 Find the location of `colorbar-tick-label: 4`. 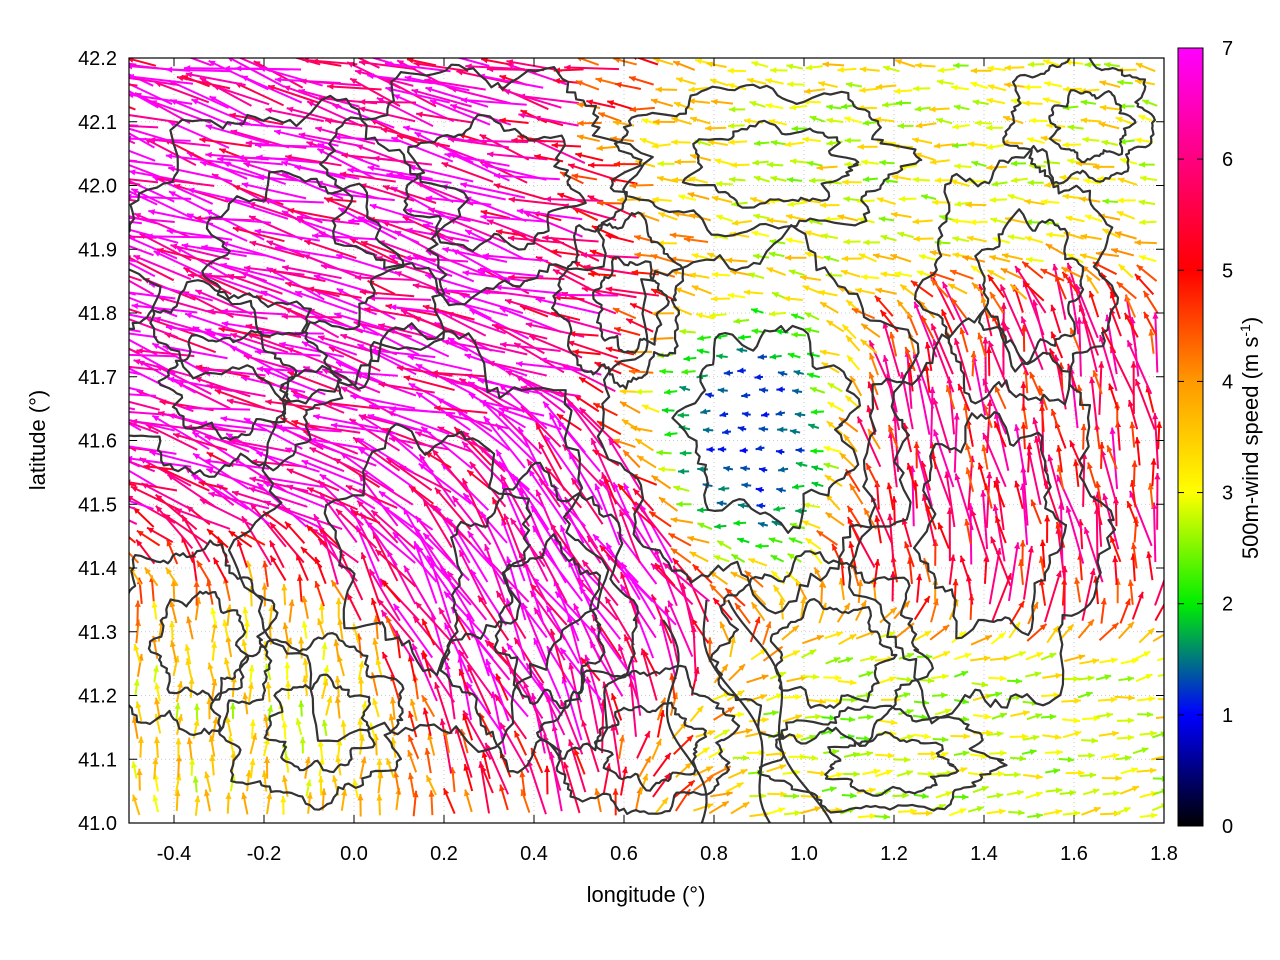

colorbar-tick-label: 4 is located at coordinates (1227, 382).